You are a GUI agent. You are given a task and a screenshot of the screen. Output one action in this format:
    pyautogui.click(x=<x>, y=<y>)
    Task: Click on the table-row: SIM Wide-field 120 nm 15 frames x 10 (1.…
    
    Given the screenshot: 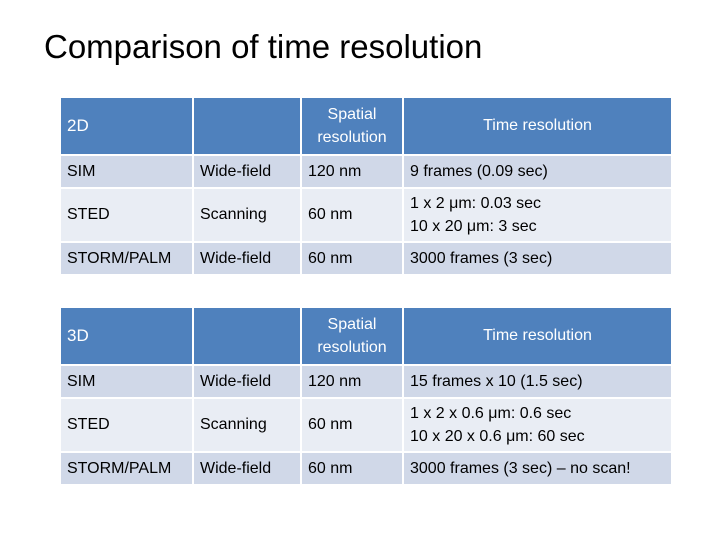 What is the action you would take?
    pyautogui.click(x=366, y=382)
    